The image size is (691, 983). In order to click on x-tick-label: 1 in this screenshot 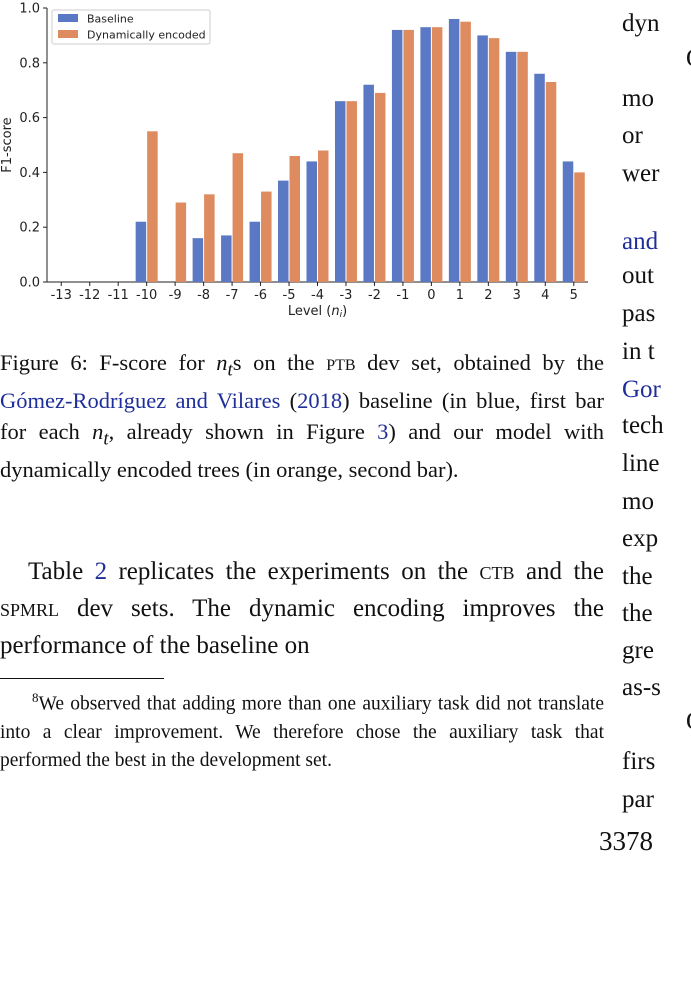, I will do `click(460, 295)`.